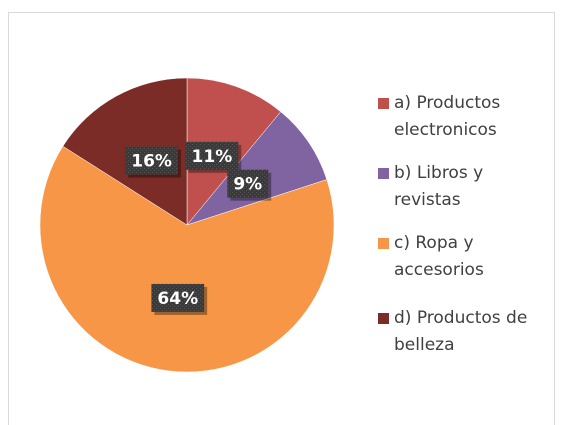 Image resolution: width=563 pixels, height=425 pixels. I want to click on data-label: 11%, so click(212, 157).